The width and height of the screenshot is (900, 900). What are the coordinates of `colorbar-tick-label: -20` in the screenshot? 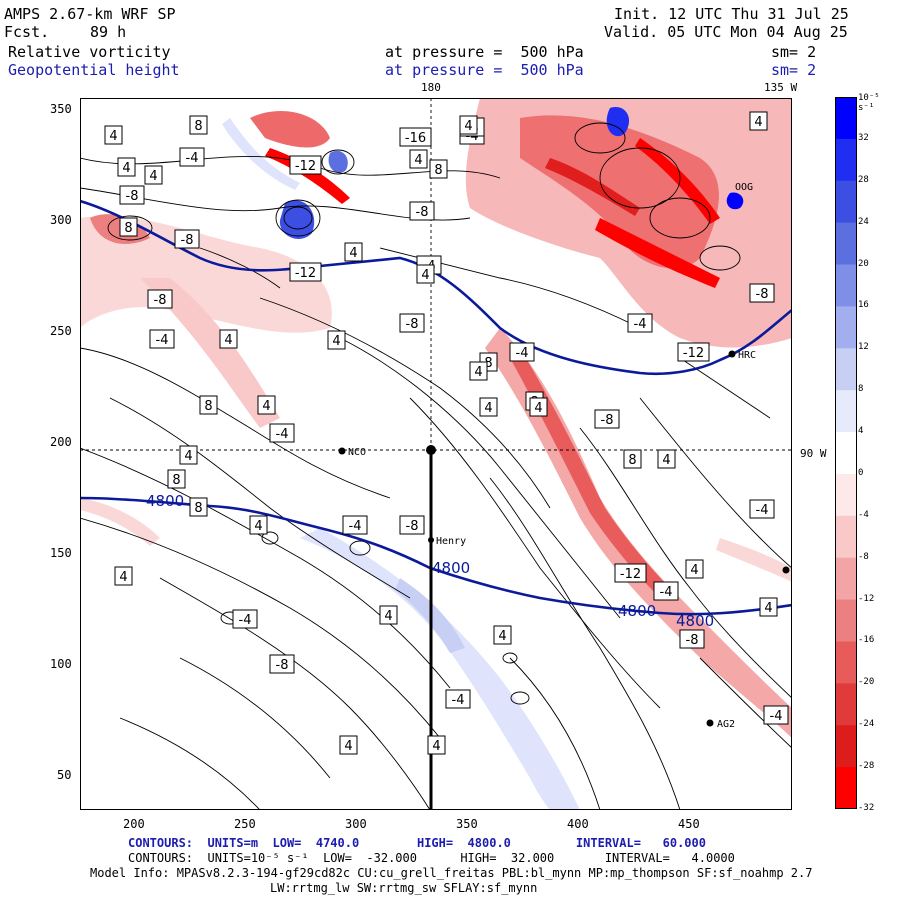 It's located at (866, 682).